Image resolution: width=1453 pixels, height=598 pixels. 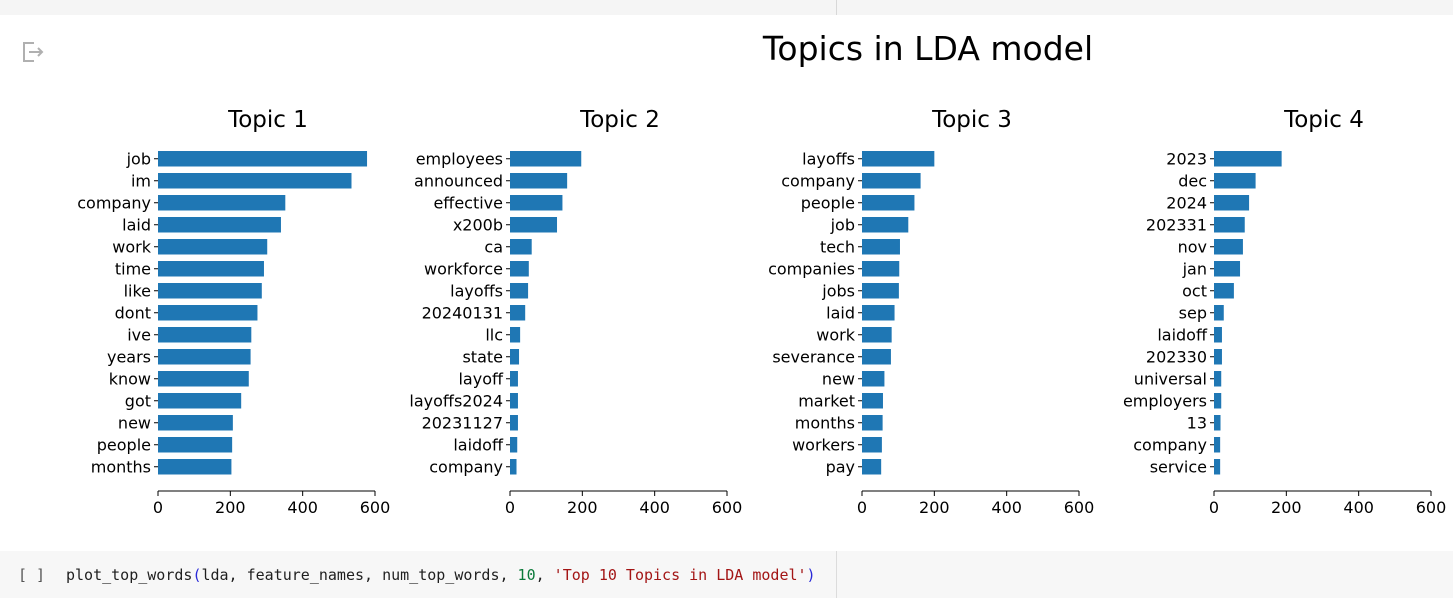 I want to click on y-tick-label: companies, so click(x=811, y=268).